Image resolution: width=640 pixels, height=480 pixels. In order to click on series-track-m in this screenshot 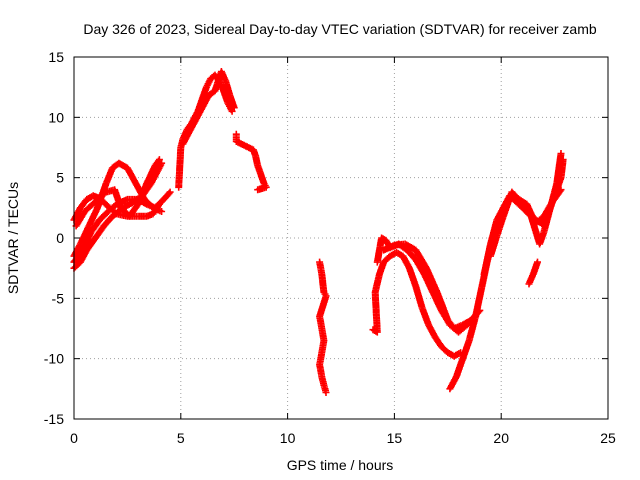, I will do `click(506, 274)`.